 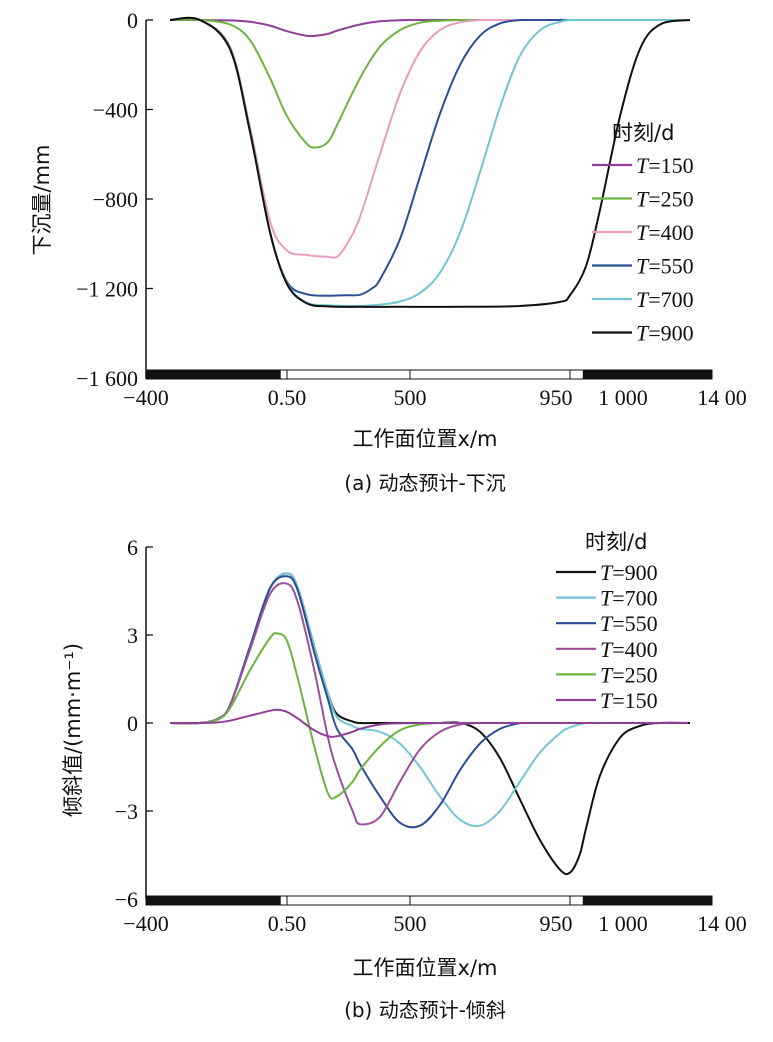 What do you see at coordinates (425, 1010) in the screenshot?
I see `caption: (b) 动态预计-倾斜` at bounding box center [425, 1010].